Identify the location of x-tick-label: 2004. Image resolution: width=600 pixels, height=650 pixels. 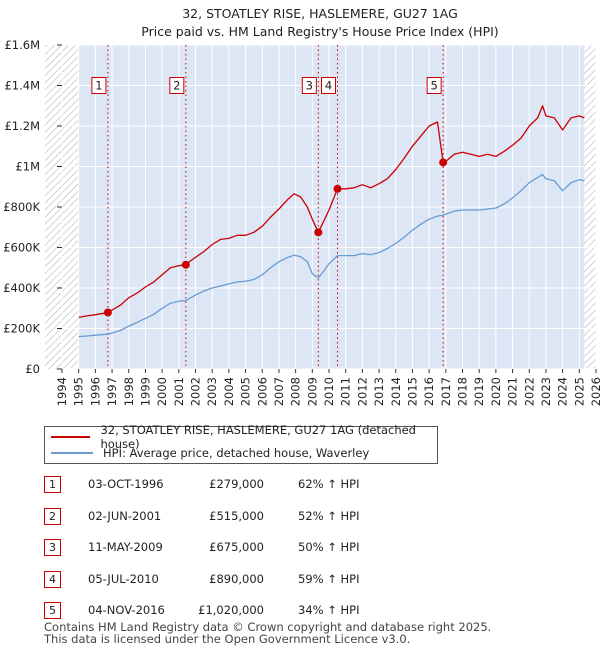
(229, 391).